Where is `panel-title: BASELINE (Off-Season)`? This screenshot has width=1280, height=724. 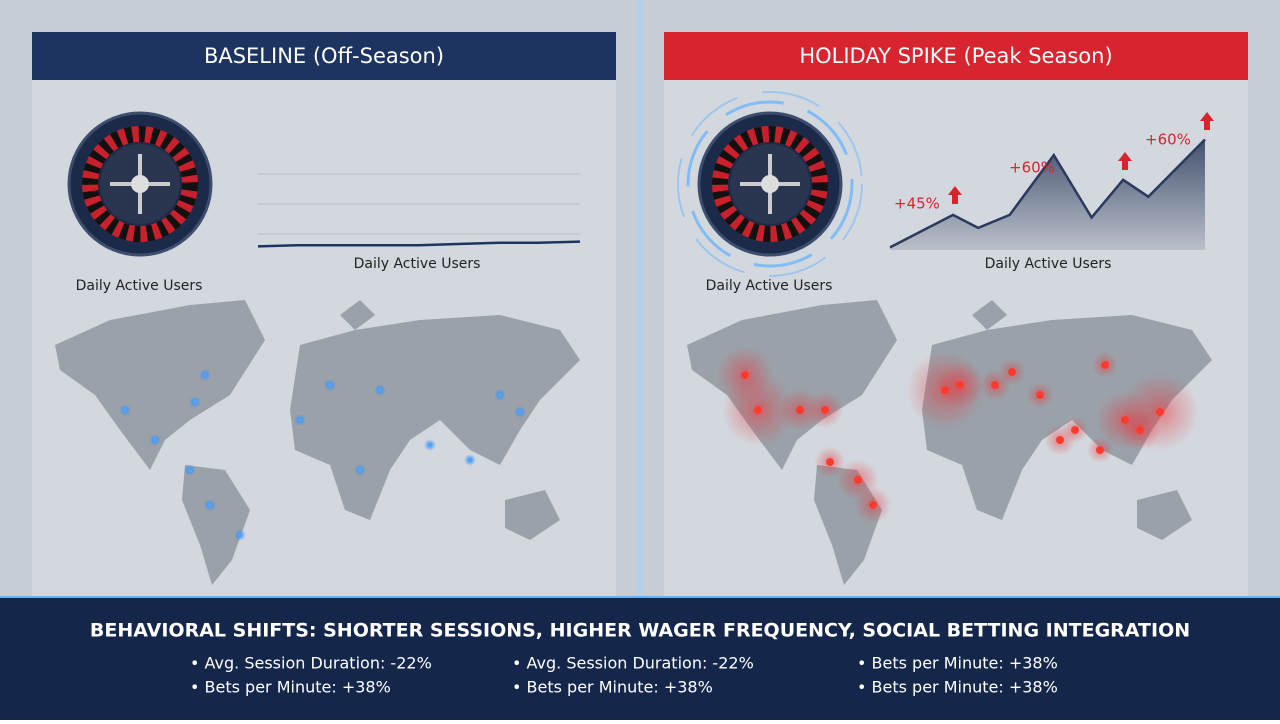 panel-title: BASELINE (Off-Season) is located at coordinates (324, 56).